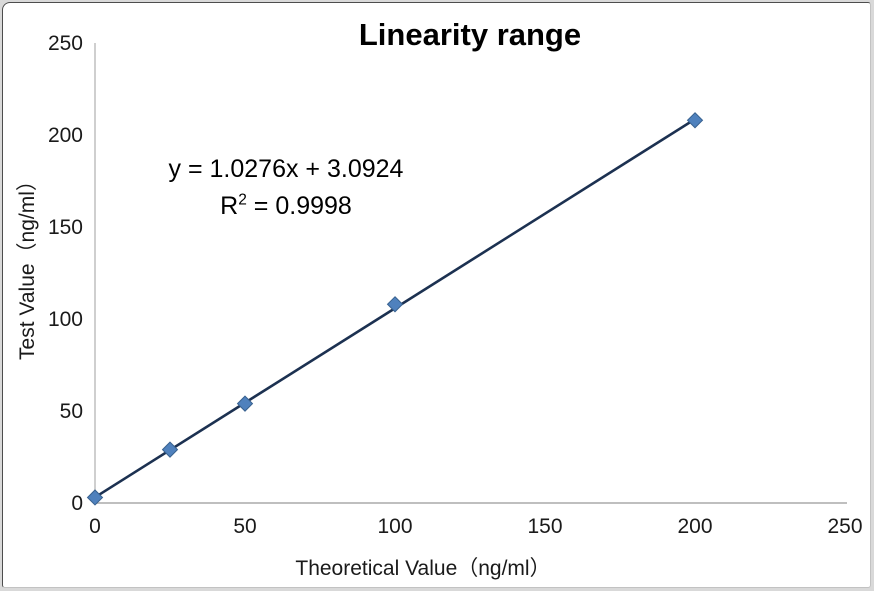 This screenshot has height=591, width=874. Describe the element at coordinates (65, 135) in the screenshot. I see `y-tick-label: 200` at that location.